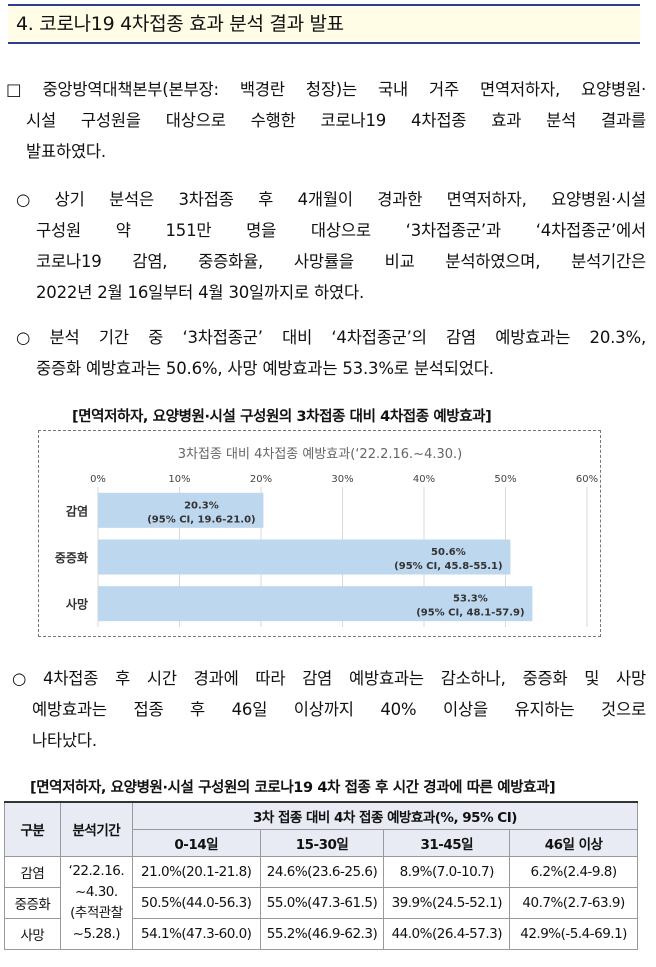  I want to click on table-cell: 55.2%(46.9-62.3), so click(322, 933).